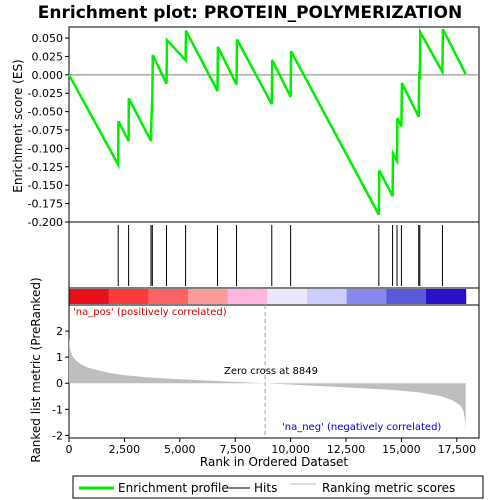  What do you see at coordinates (457, 449) in the screenshot?
I see `x-tick-label: 17,500` at bounding box center [457, 449].